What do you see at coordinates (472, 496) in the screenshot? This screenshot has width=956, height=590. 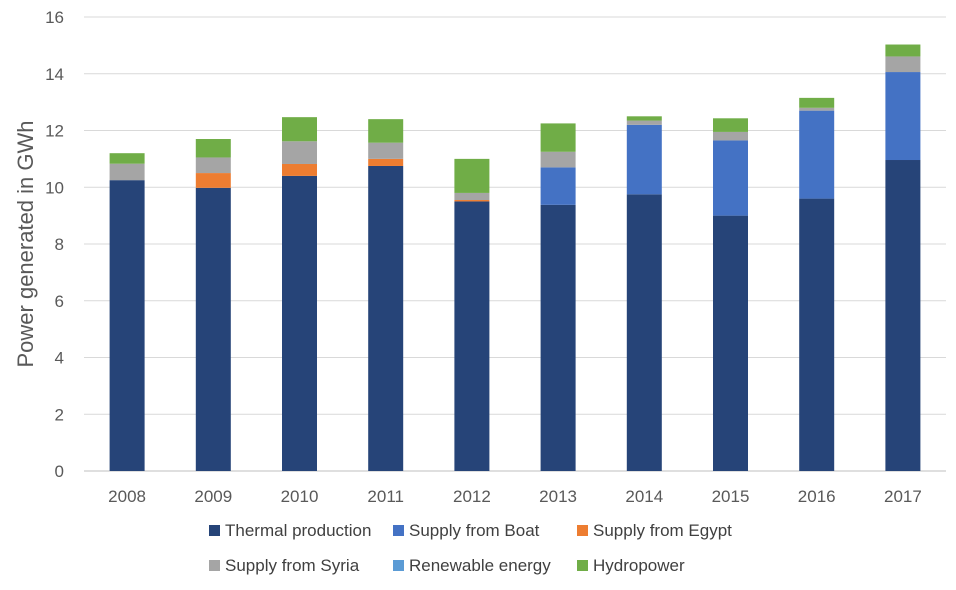 I see `x-tick-label: 2012` at bounding box center [472, 496].